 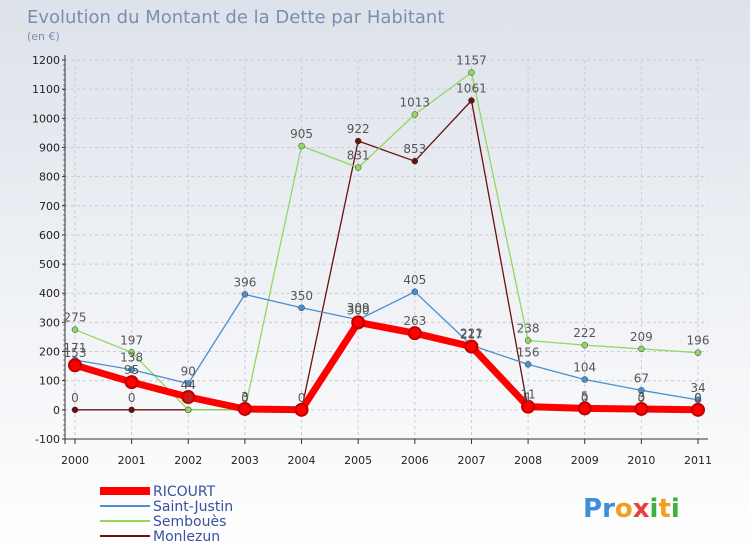 I want to click on y-tick-label: -100, so click(x=47, y=439).